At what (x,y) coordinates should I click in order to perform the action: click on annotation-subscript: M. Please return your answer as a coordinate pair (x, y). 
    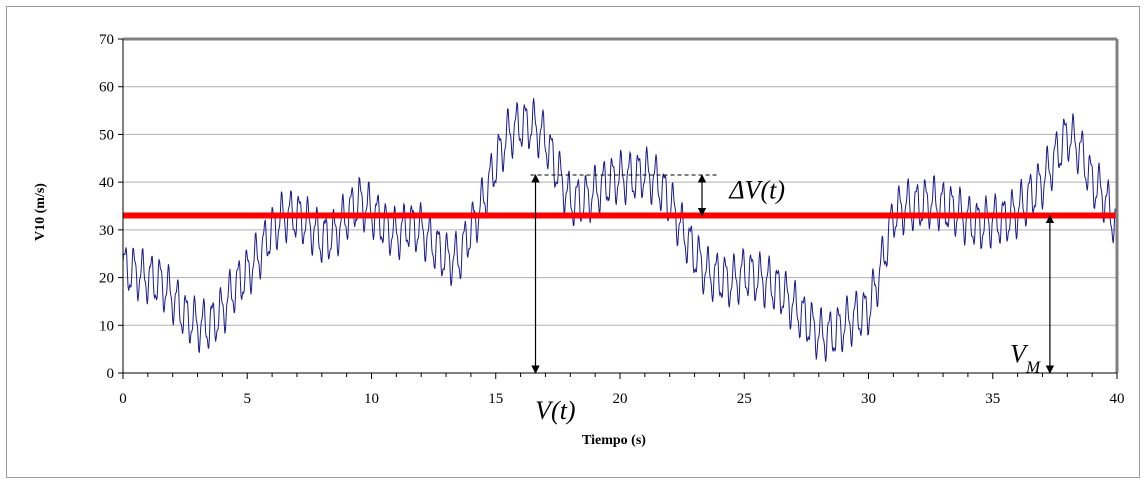
    Looking at the image, I should click on (1033, 366).